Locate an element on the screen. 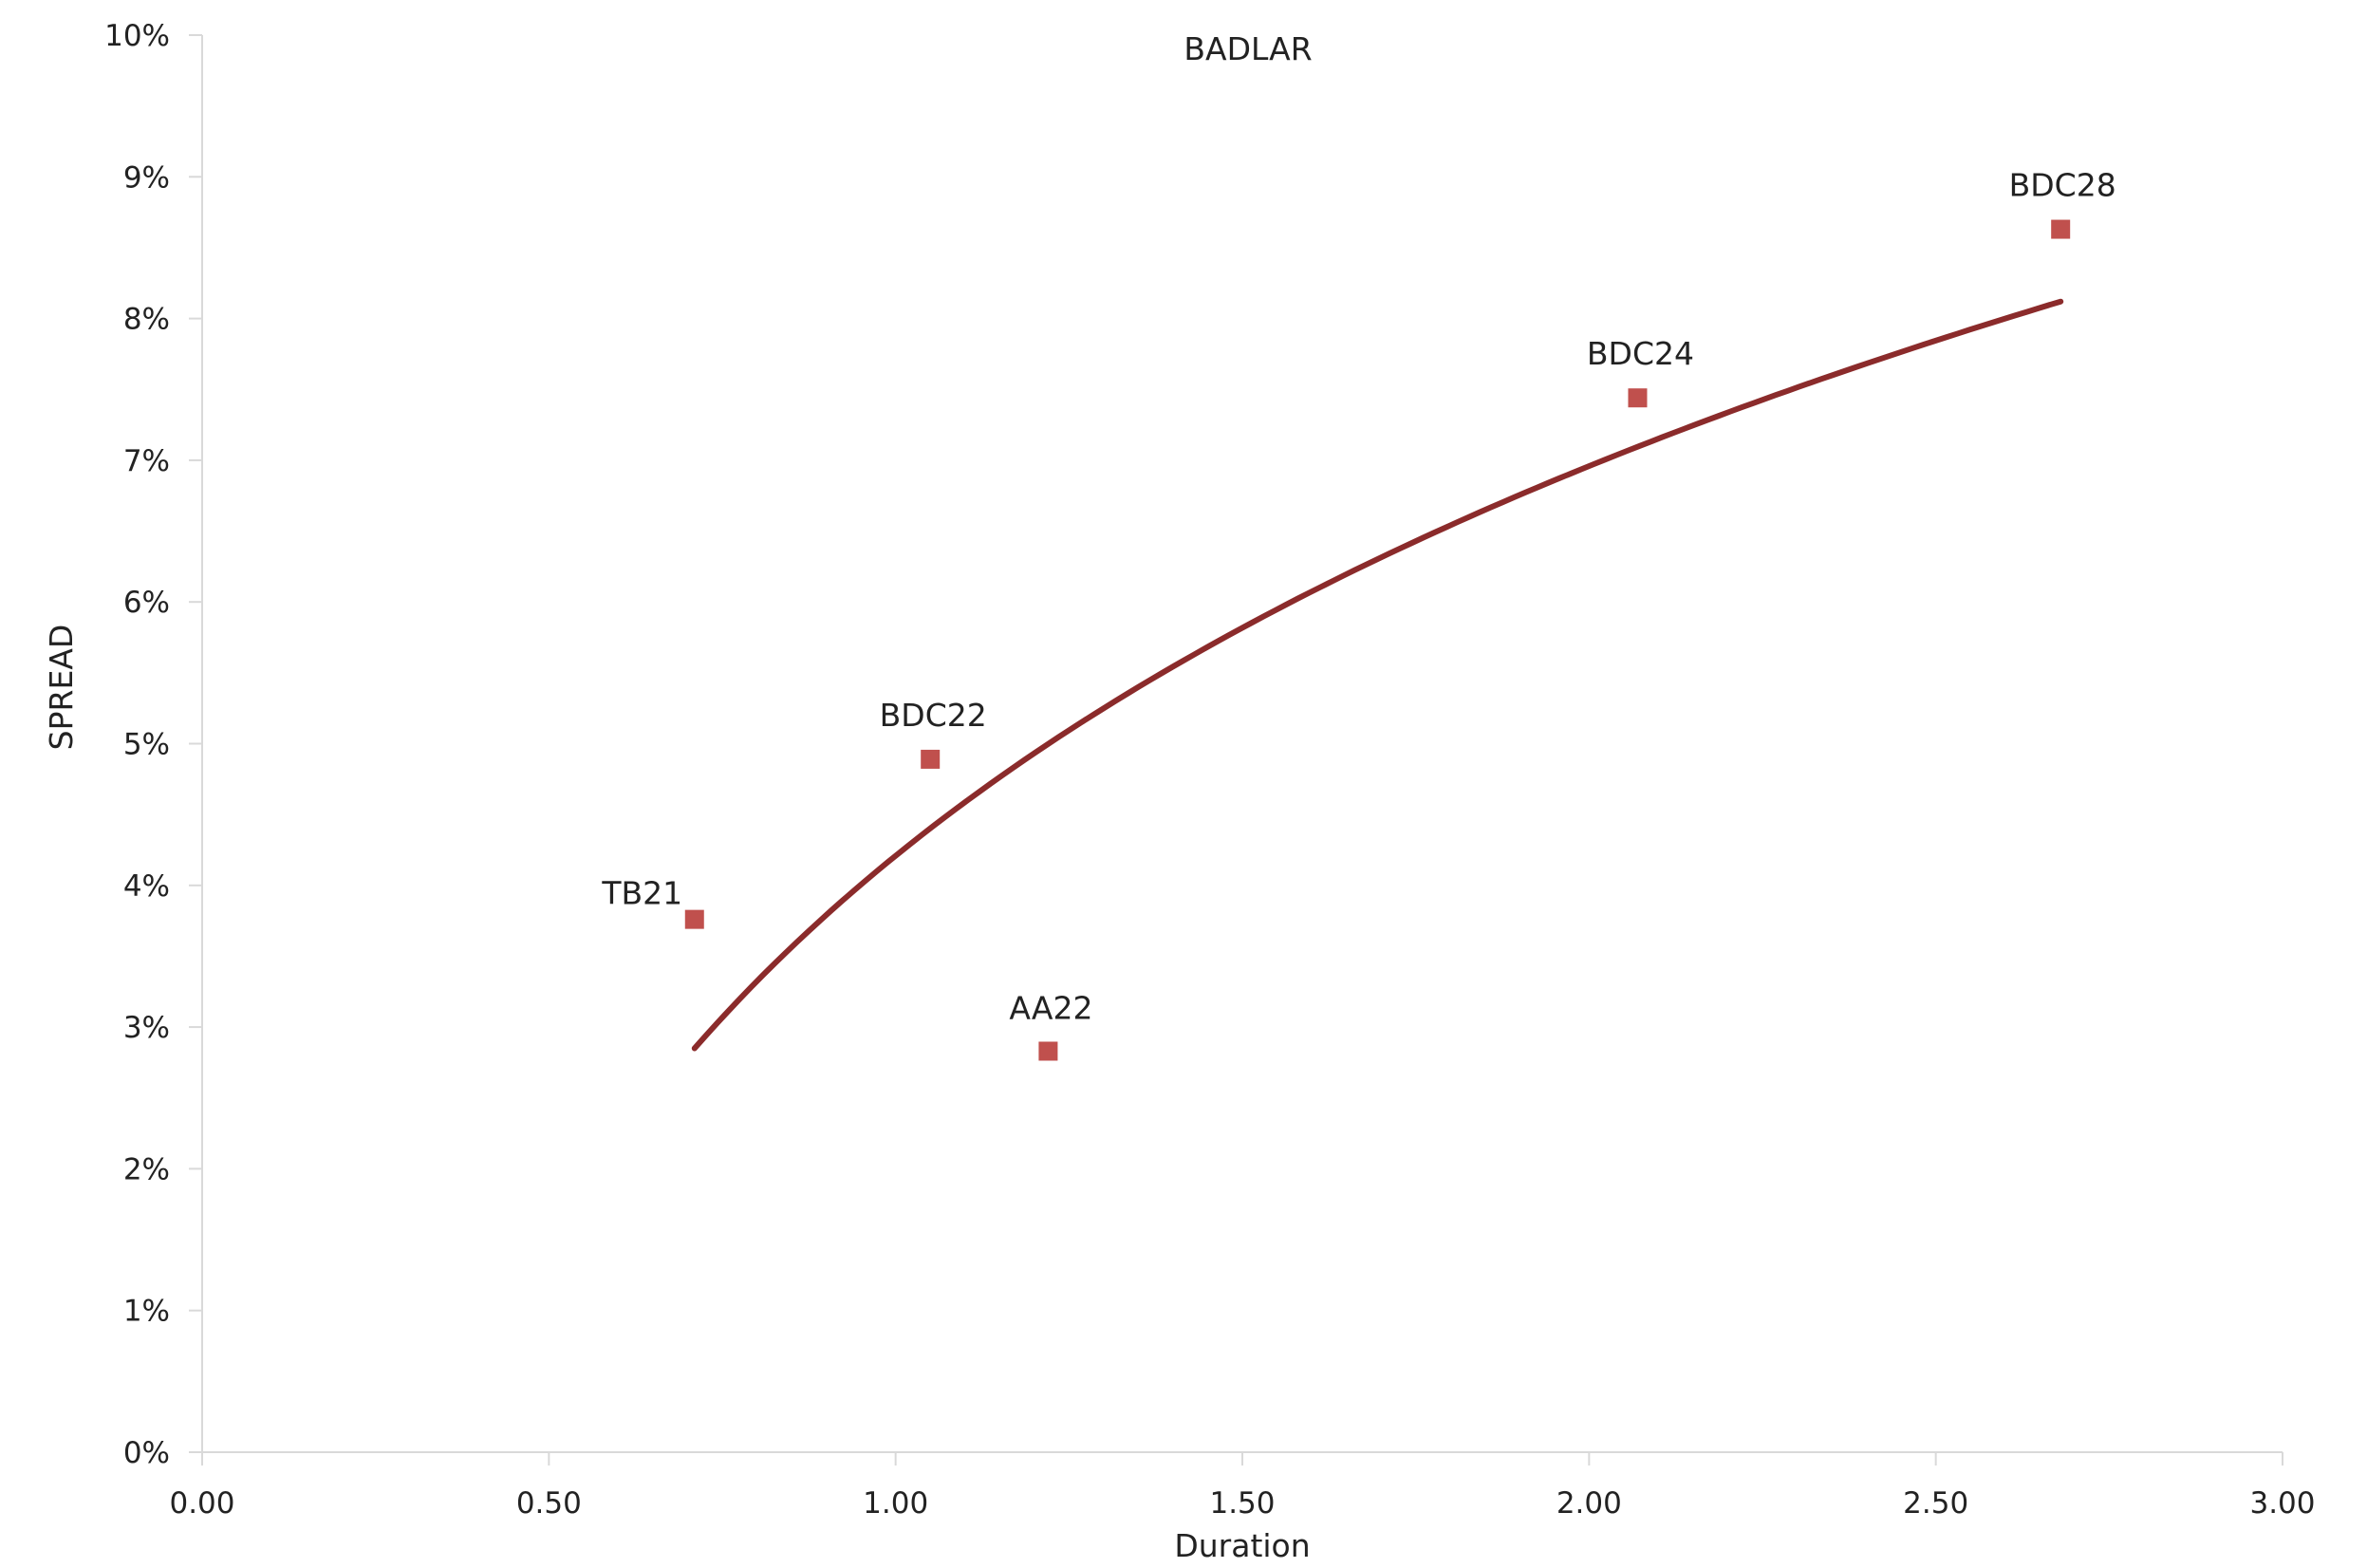 The height and width of the screenshot is (1568, 2367). y-tick-label: 6% is located at coordinates (146, 603).